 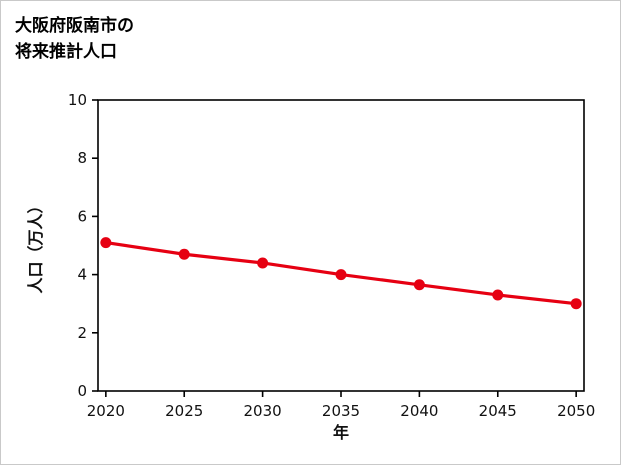 I want to click on chart-title-line1: 大阪府阪南市の, so click(x=74, y=26).